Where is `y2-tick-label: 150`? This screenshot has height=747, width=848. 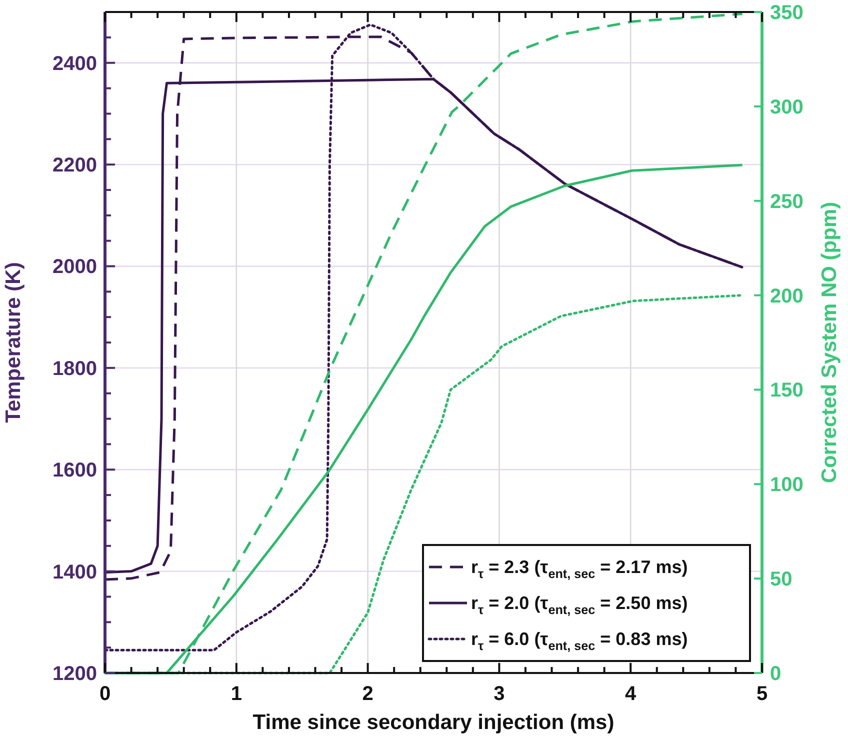
y2-tick-label: 150 is located at coordinates (787, 391).